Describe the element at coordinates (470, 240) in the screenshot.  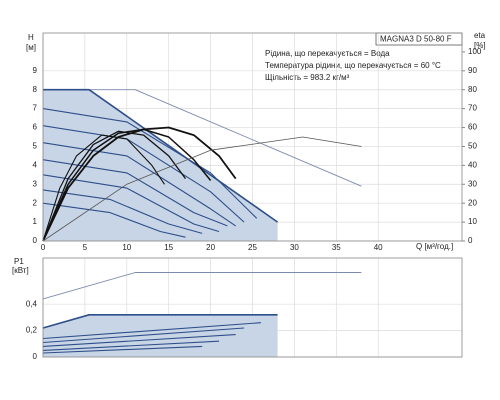
I see `y2-tick-label: 0` at that location.